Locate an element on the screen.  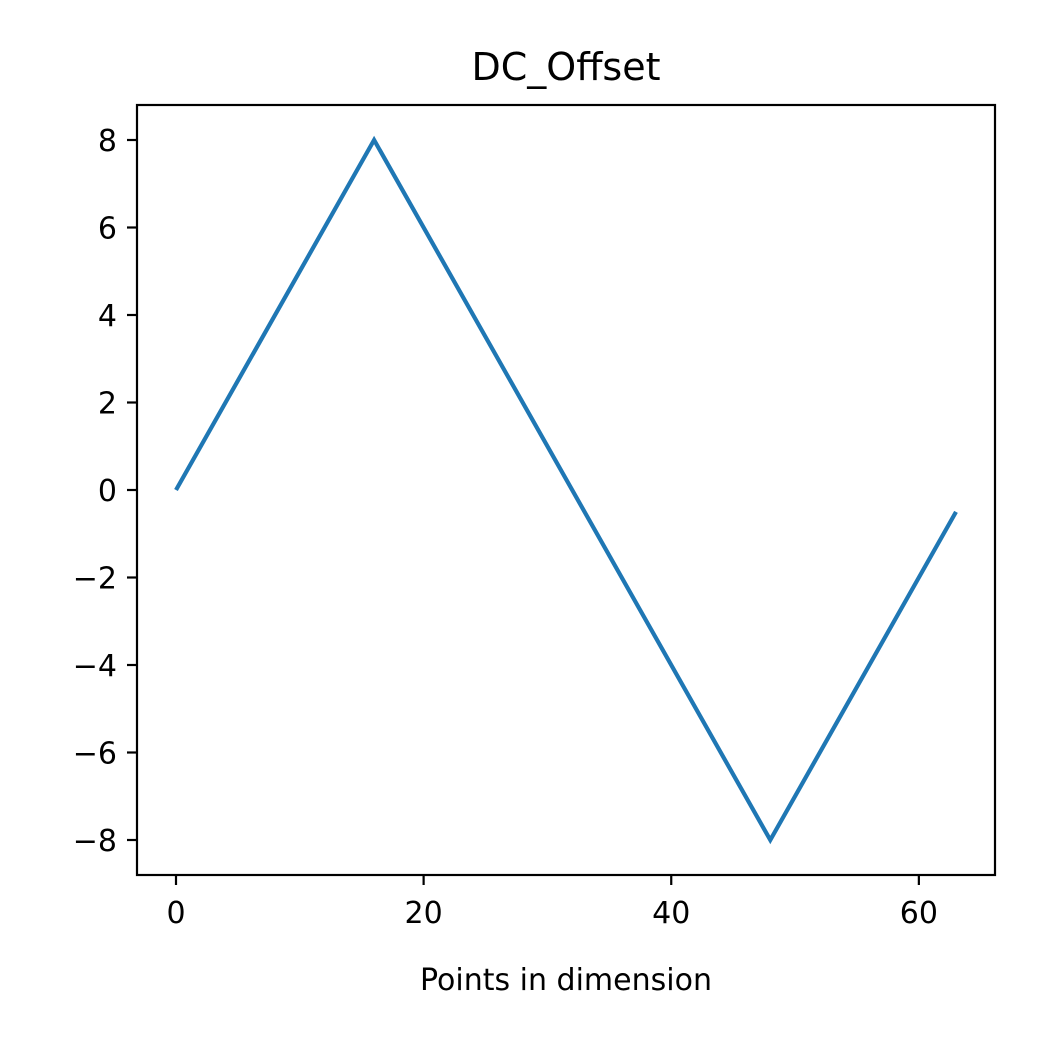
x-tick-label: 60 is located at coordinates (919, 913).